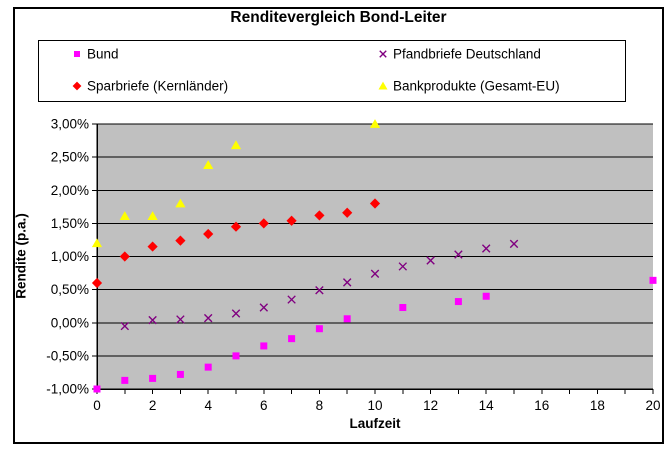  I want to click on x-tick-label: 18, so click(597, 405).